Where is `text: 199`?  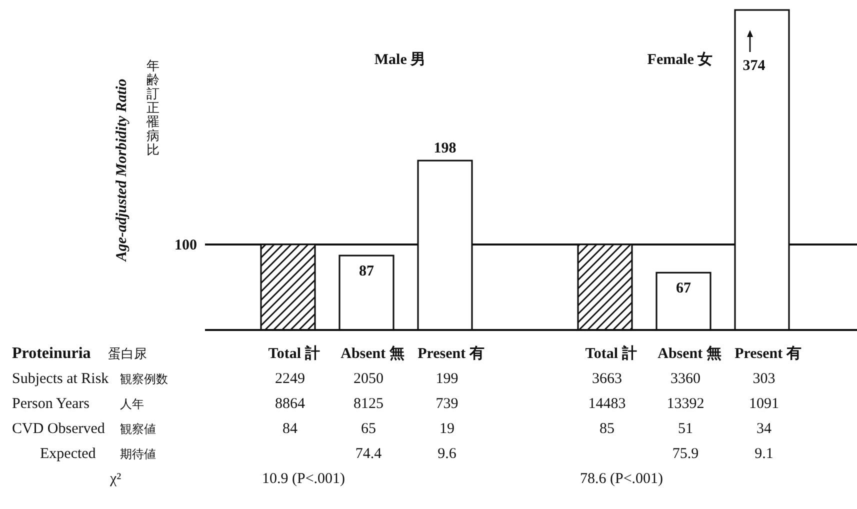 text: 199 is located at coordinates (447, 379).